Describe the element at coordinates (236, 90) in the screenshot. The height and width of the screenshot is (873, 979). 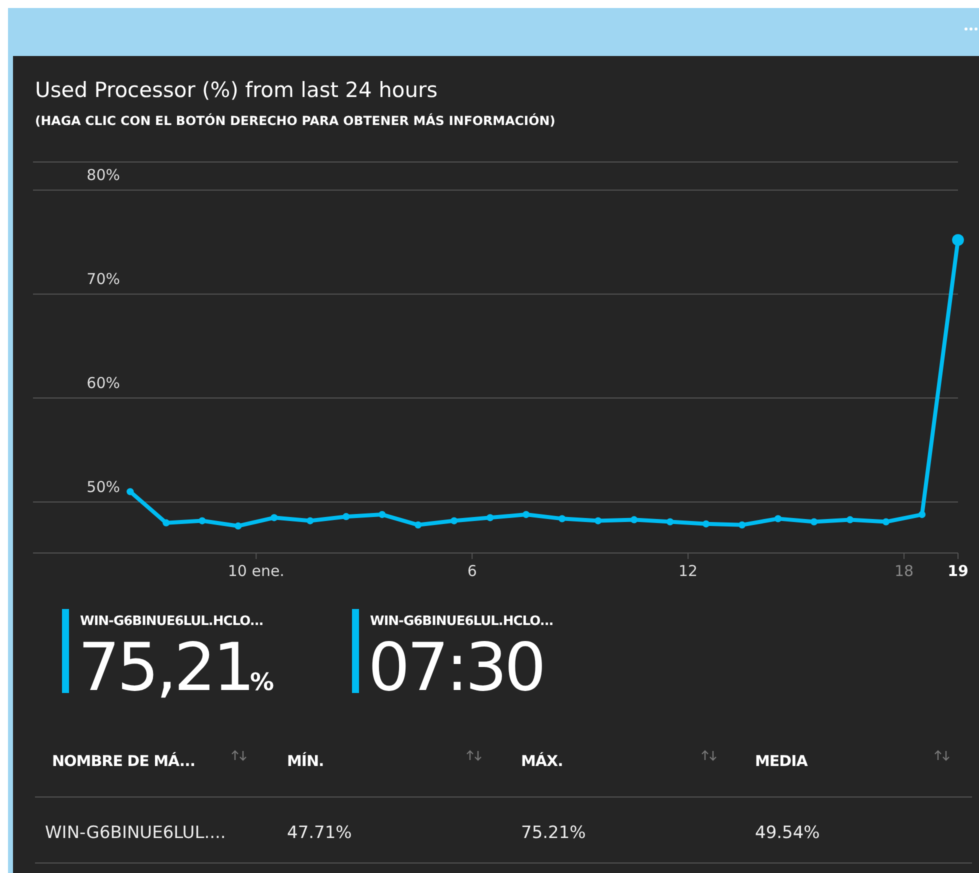
I see `chart-title: Used Processor (%) from last 24 hours` at that location.